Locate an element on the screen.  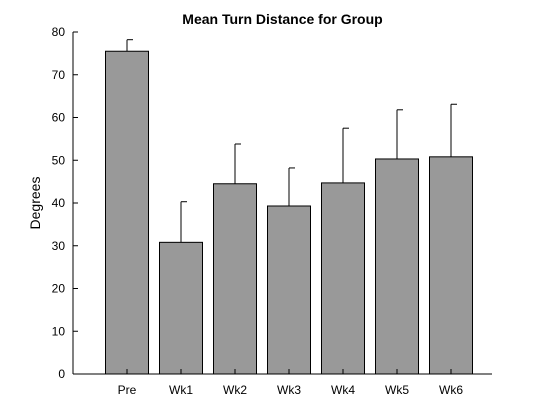
bar-wk3 is located at coordinates (289, 290).